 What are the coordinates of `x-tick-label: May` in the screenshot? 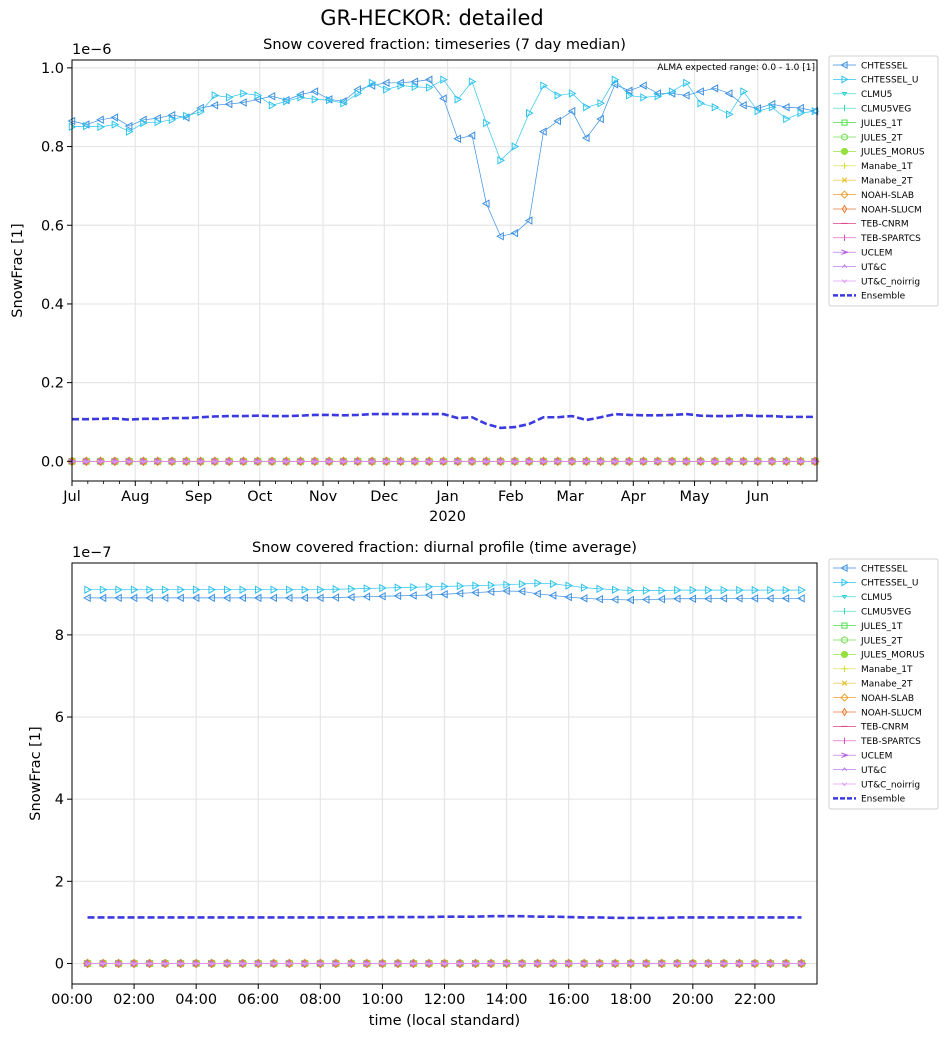 It's located at (695, 497).